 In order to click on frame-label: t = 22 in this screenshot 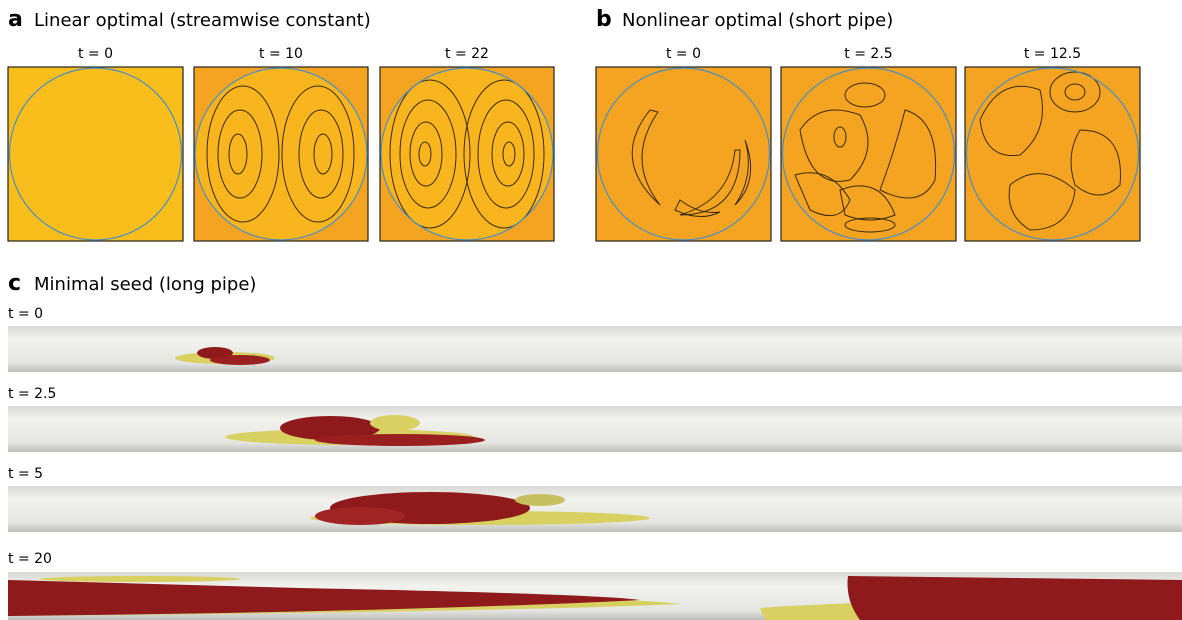, I will do `click(467, 54)`.